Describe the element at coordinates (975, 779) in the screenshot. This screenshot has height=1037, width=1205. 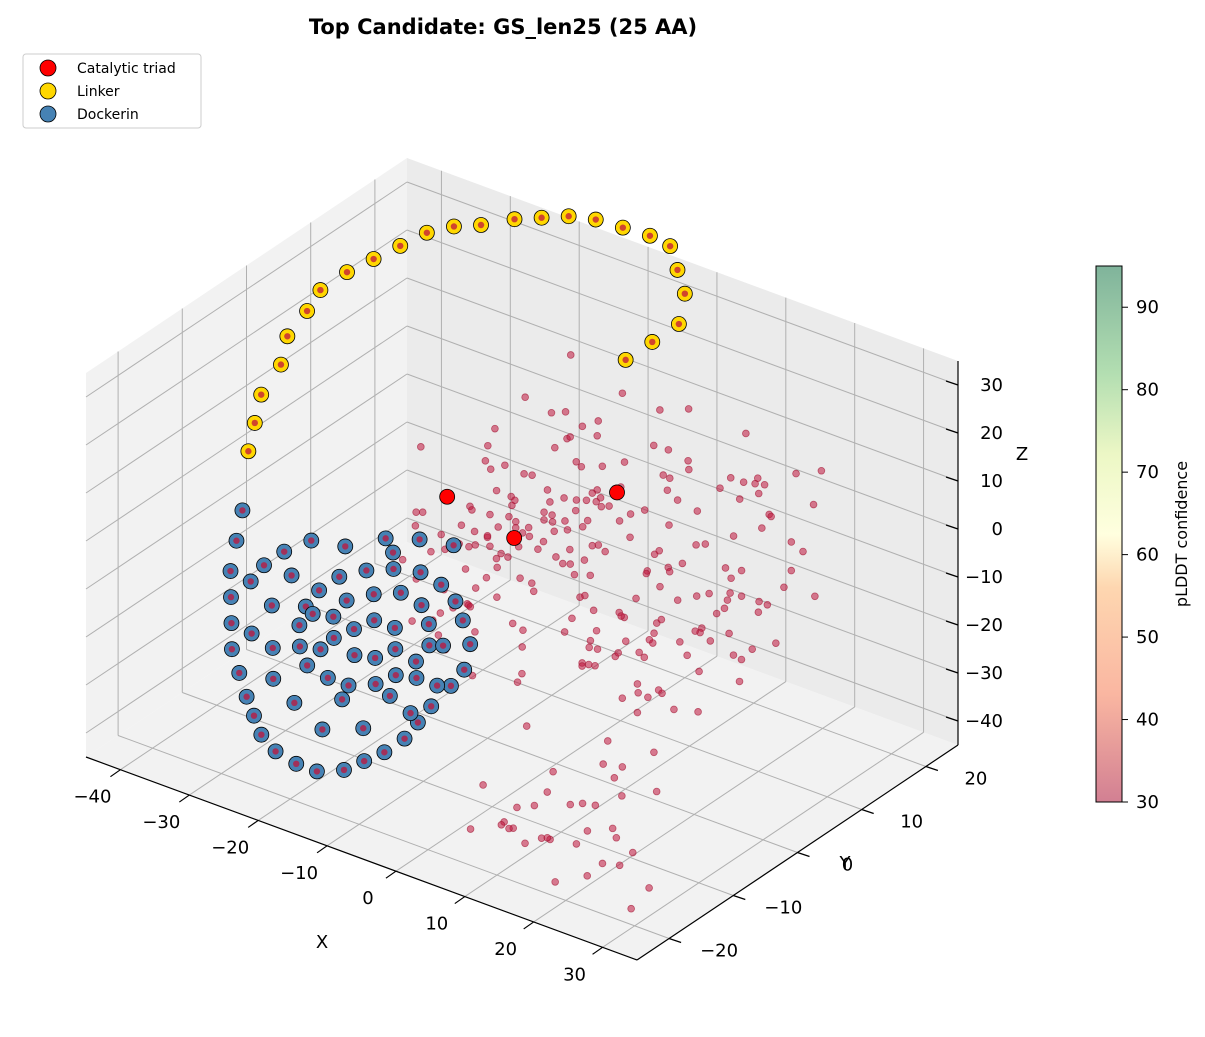
I see `y-tick-label: 20` at that location.